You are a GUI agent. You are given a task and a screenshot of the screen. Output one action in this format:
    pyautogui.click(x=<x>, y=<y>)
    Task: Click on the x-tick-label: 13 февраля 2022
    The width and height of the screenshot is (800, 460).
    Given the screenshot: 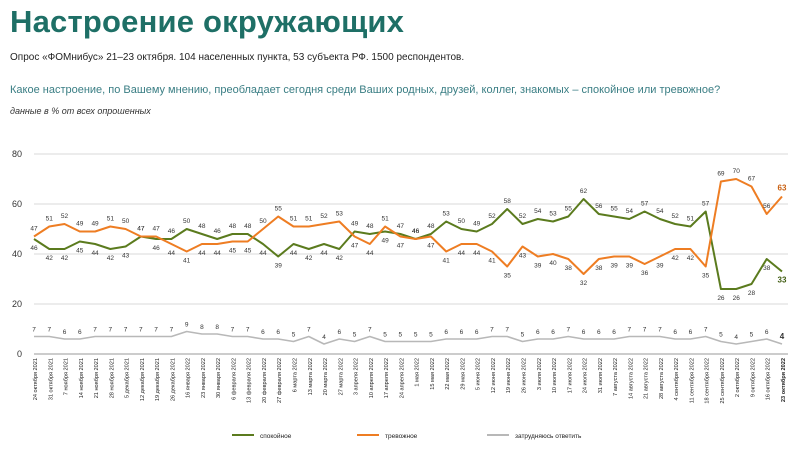 What is the action you would take?
    pyautogui.click(x=250, y=380)
    